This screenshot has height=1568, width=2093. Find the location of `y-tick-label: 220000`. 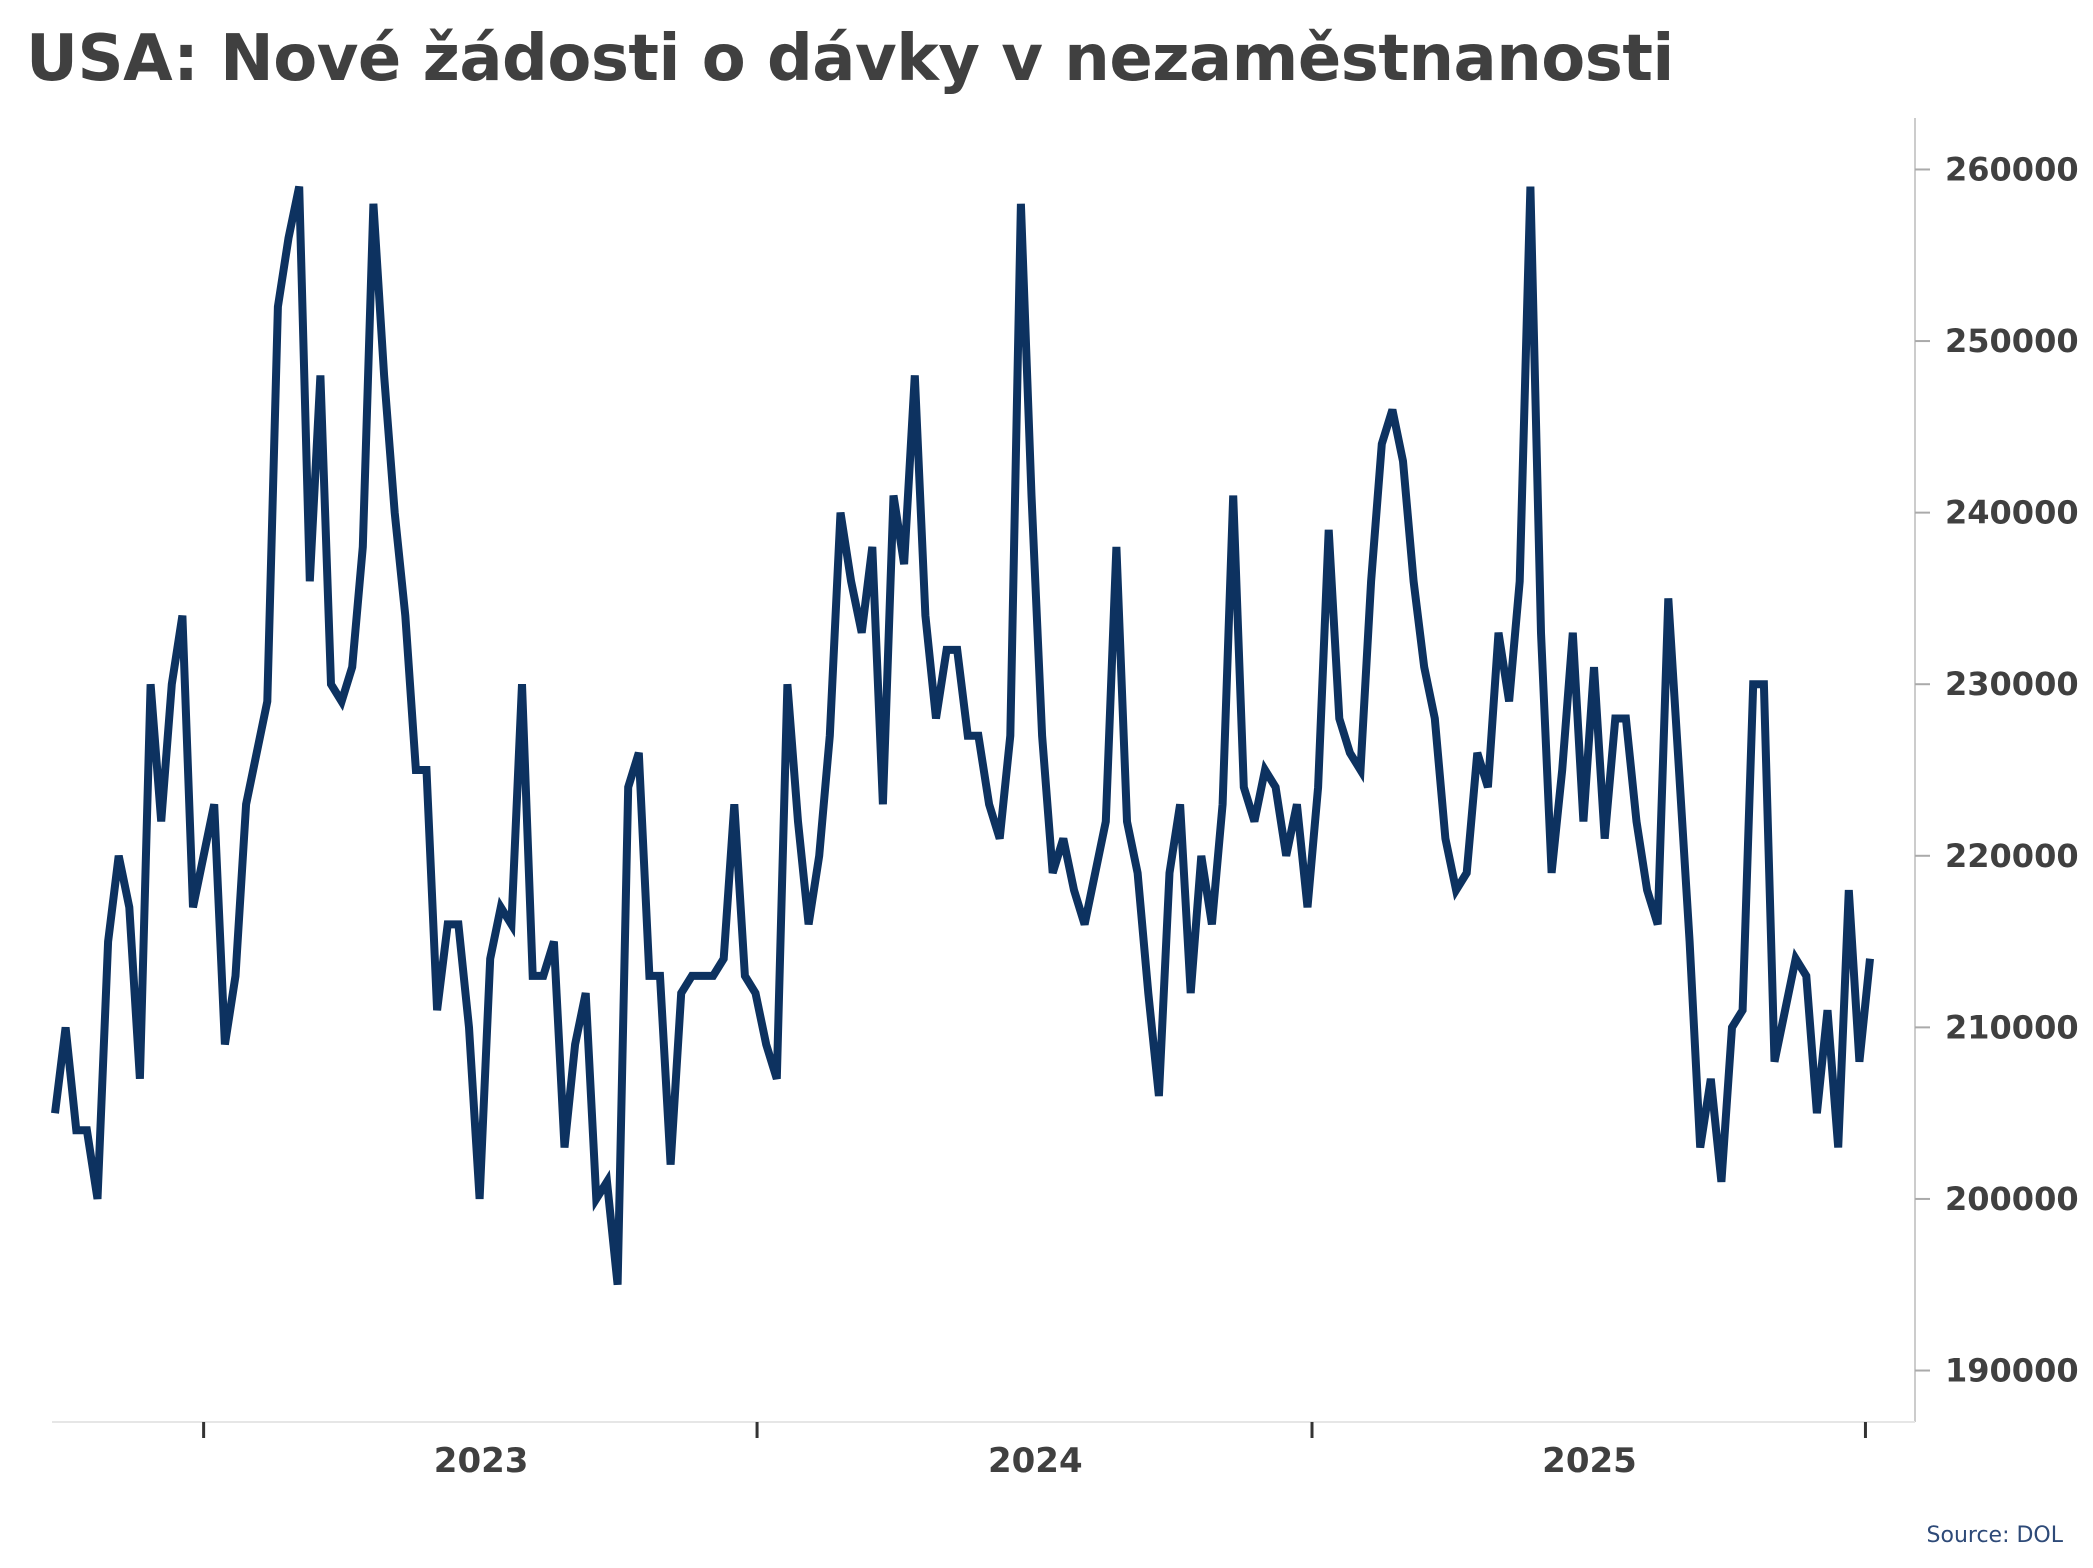

y-tick-label: 220000 is located at coordinates (2012, 856).